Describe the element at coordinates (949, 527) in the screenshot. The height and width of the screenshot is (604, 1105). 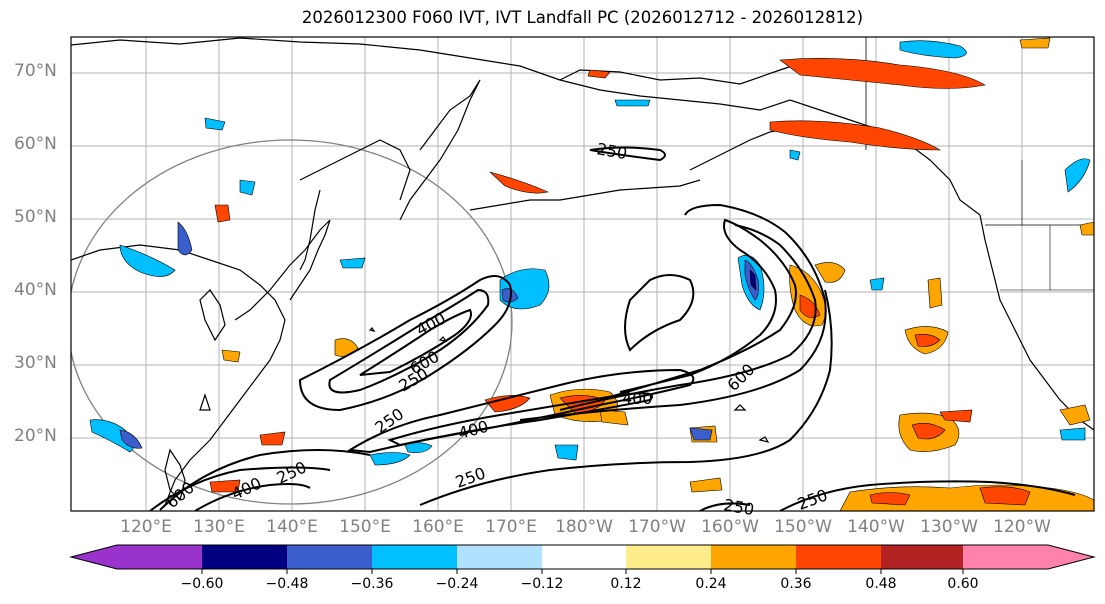
I see `lon-label: 130°W` at that location.